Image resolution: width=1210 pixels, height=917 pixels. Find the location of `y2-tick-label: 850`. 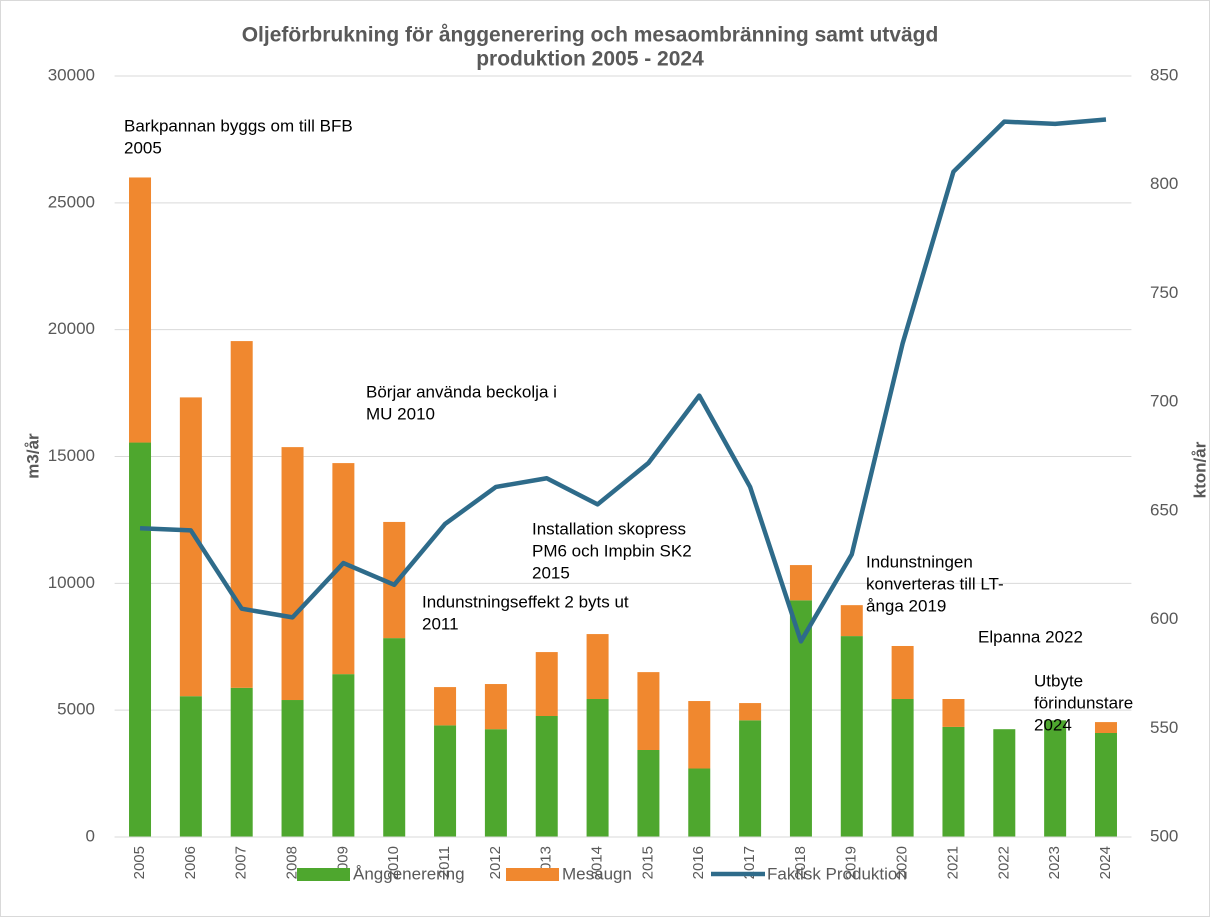

y2-tick-label: 850 is located at coordinates (1164, 74).